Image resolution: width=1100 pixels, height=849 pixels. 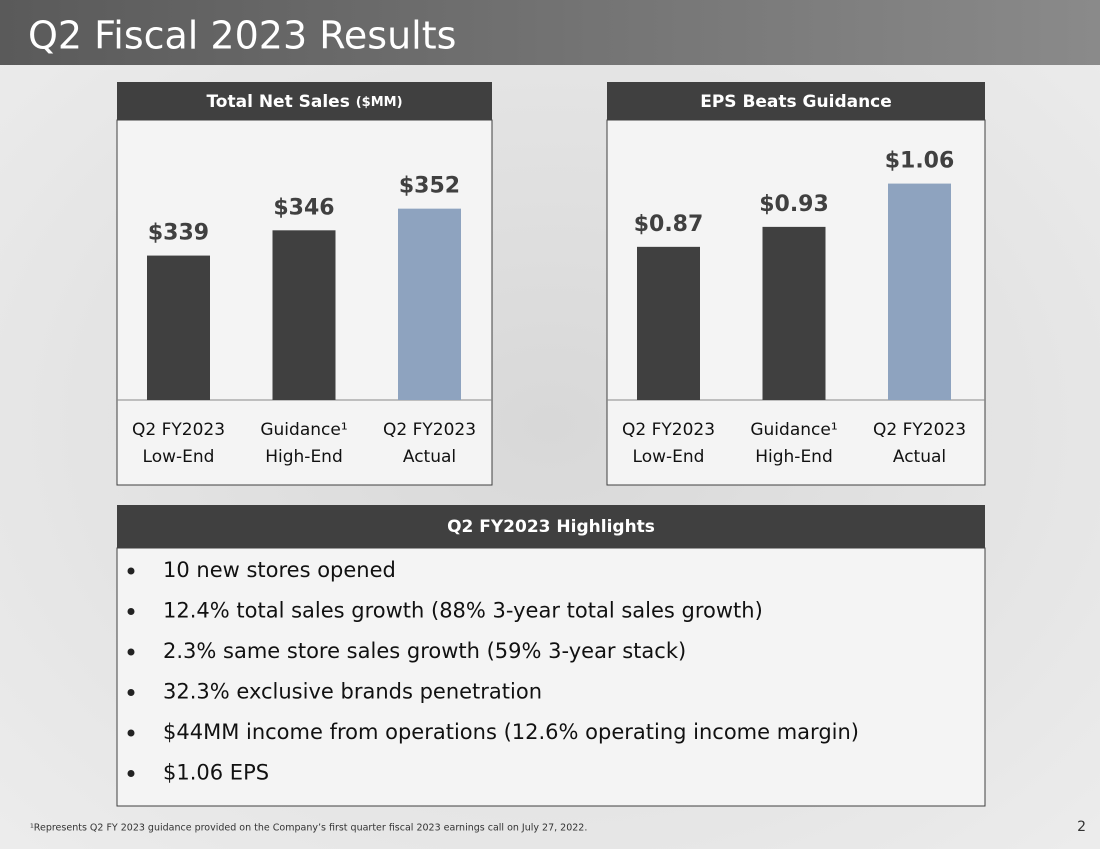 What do you see at coordinates (550, 32) in the screenshot?
I see `title-bar` at bounding box center [550, 32].